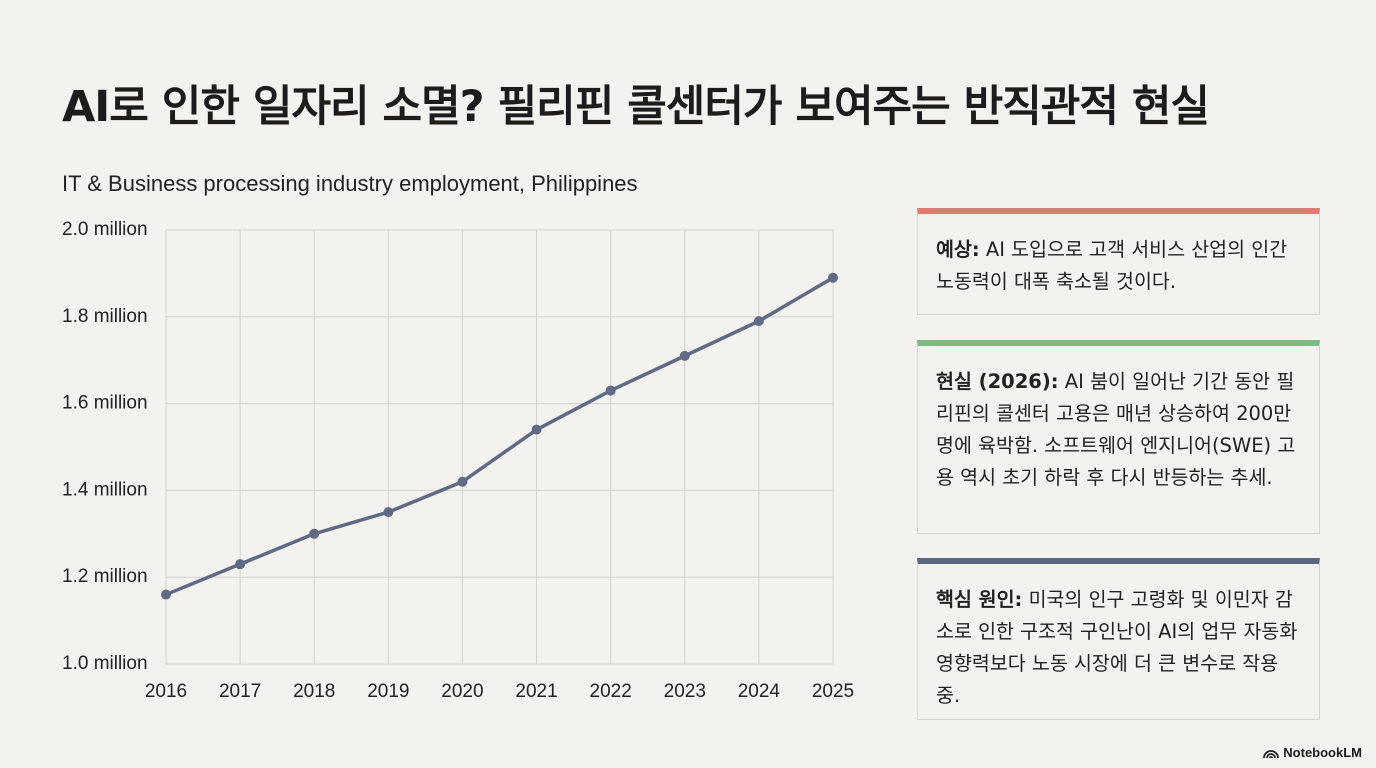  What do you see at coordinates (958, 249) in the screenshot?
I see `card-label: 예상:` at bounding box center [958, 249].